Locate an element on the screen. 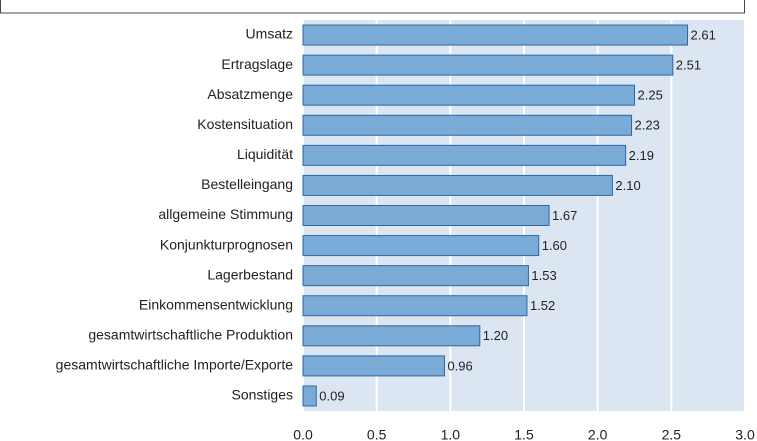 This screenshot has width=757, height=441. value-label: 2.25 is located at coordinates (650, 95).